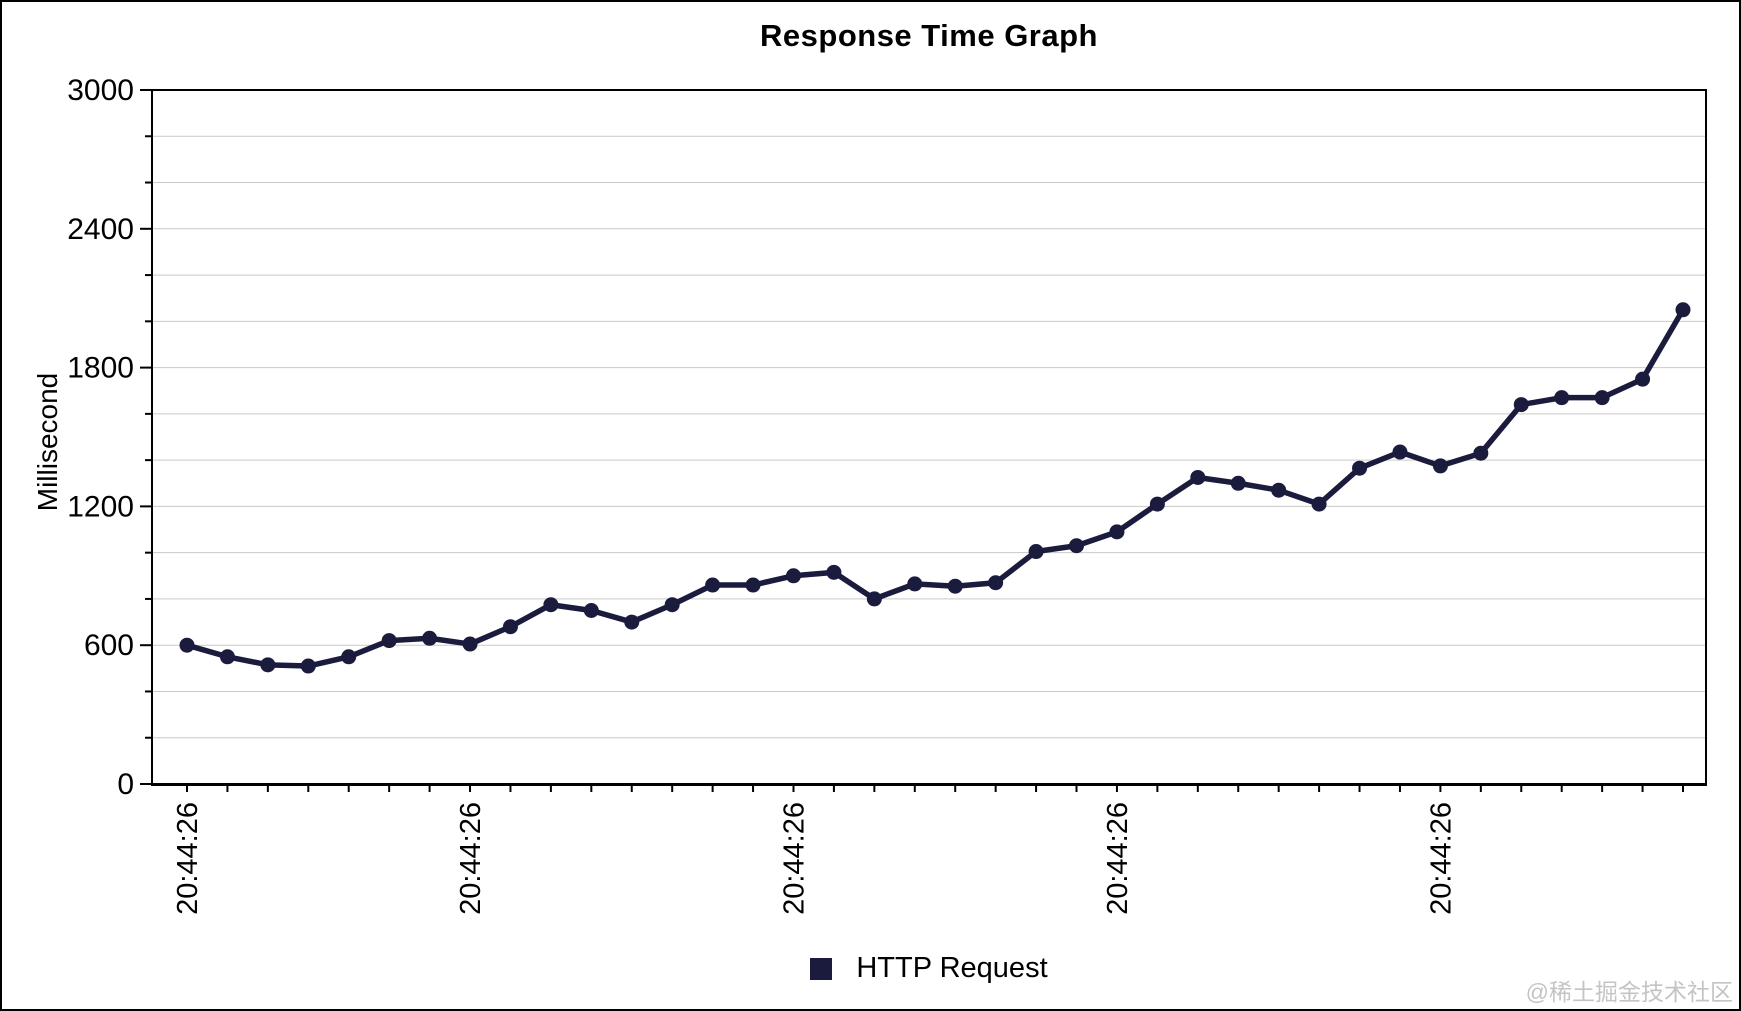 This screenshot has width=1741, height=1011. What do you see at coordinates (952, 968) in the screenshot?
I see `legend-label: HTTP Request` at bounding box center [952, 968].